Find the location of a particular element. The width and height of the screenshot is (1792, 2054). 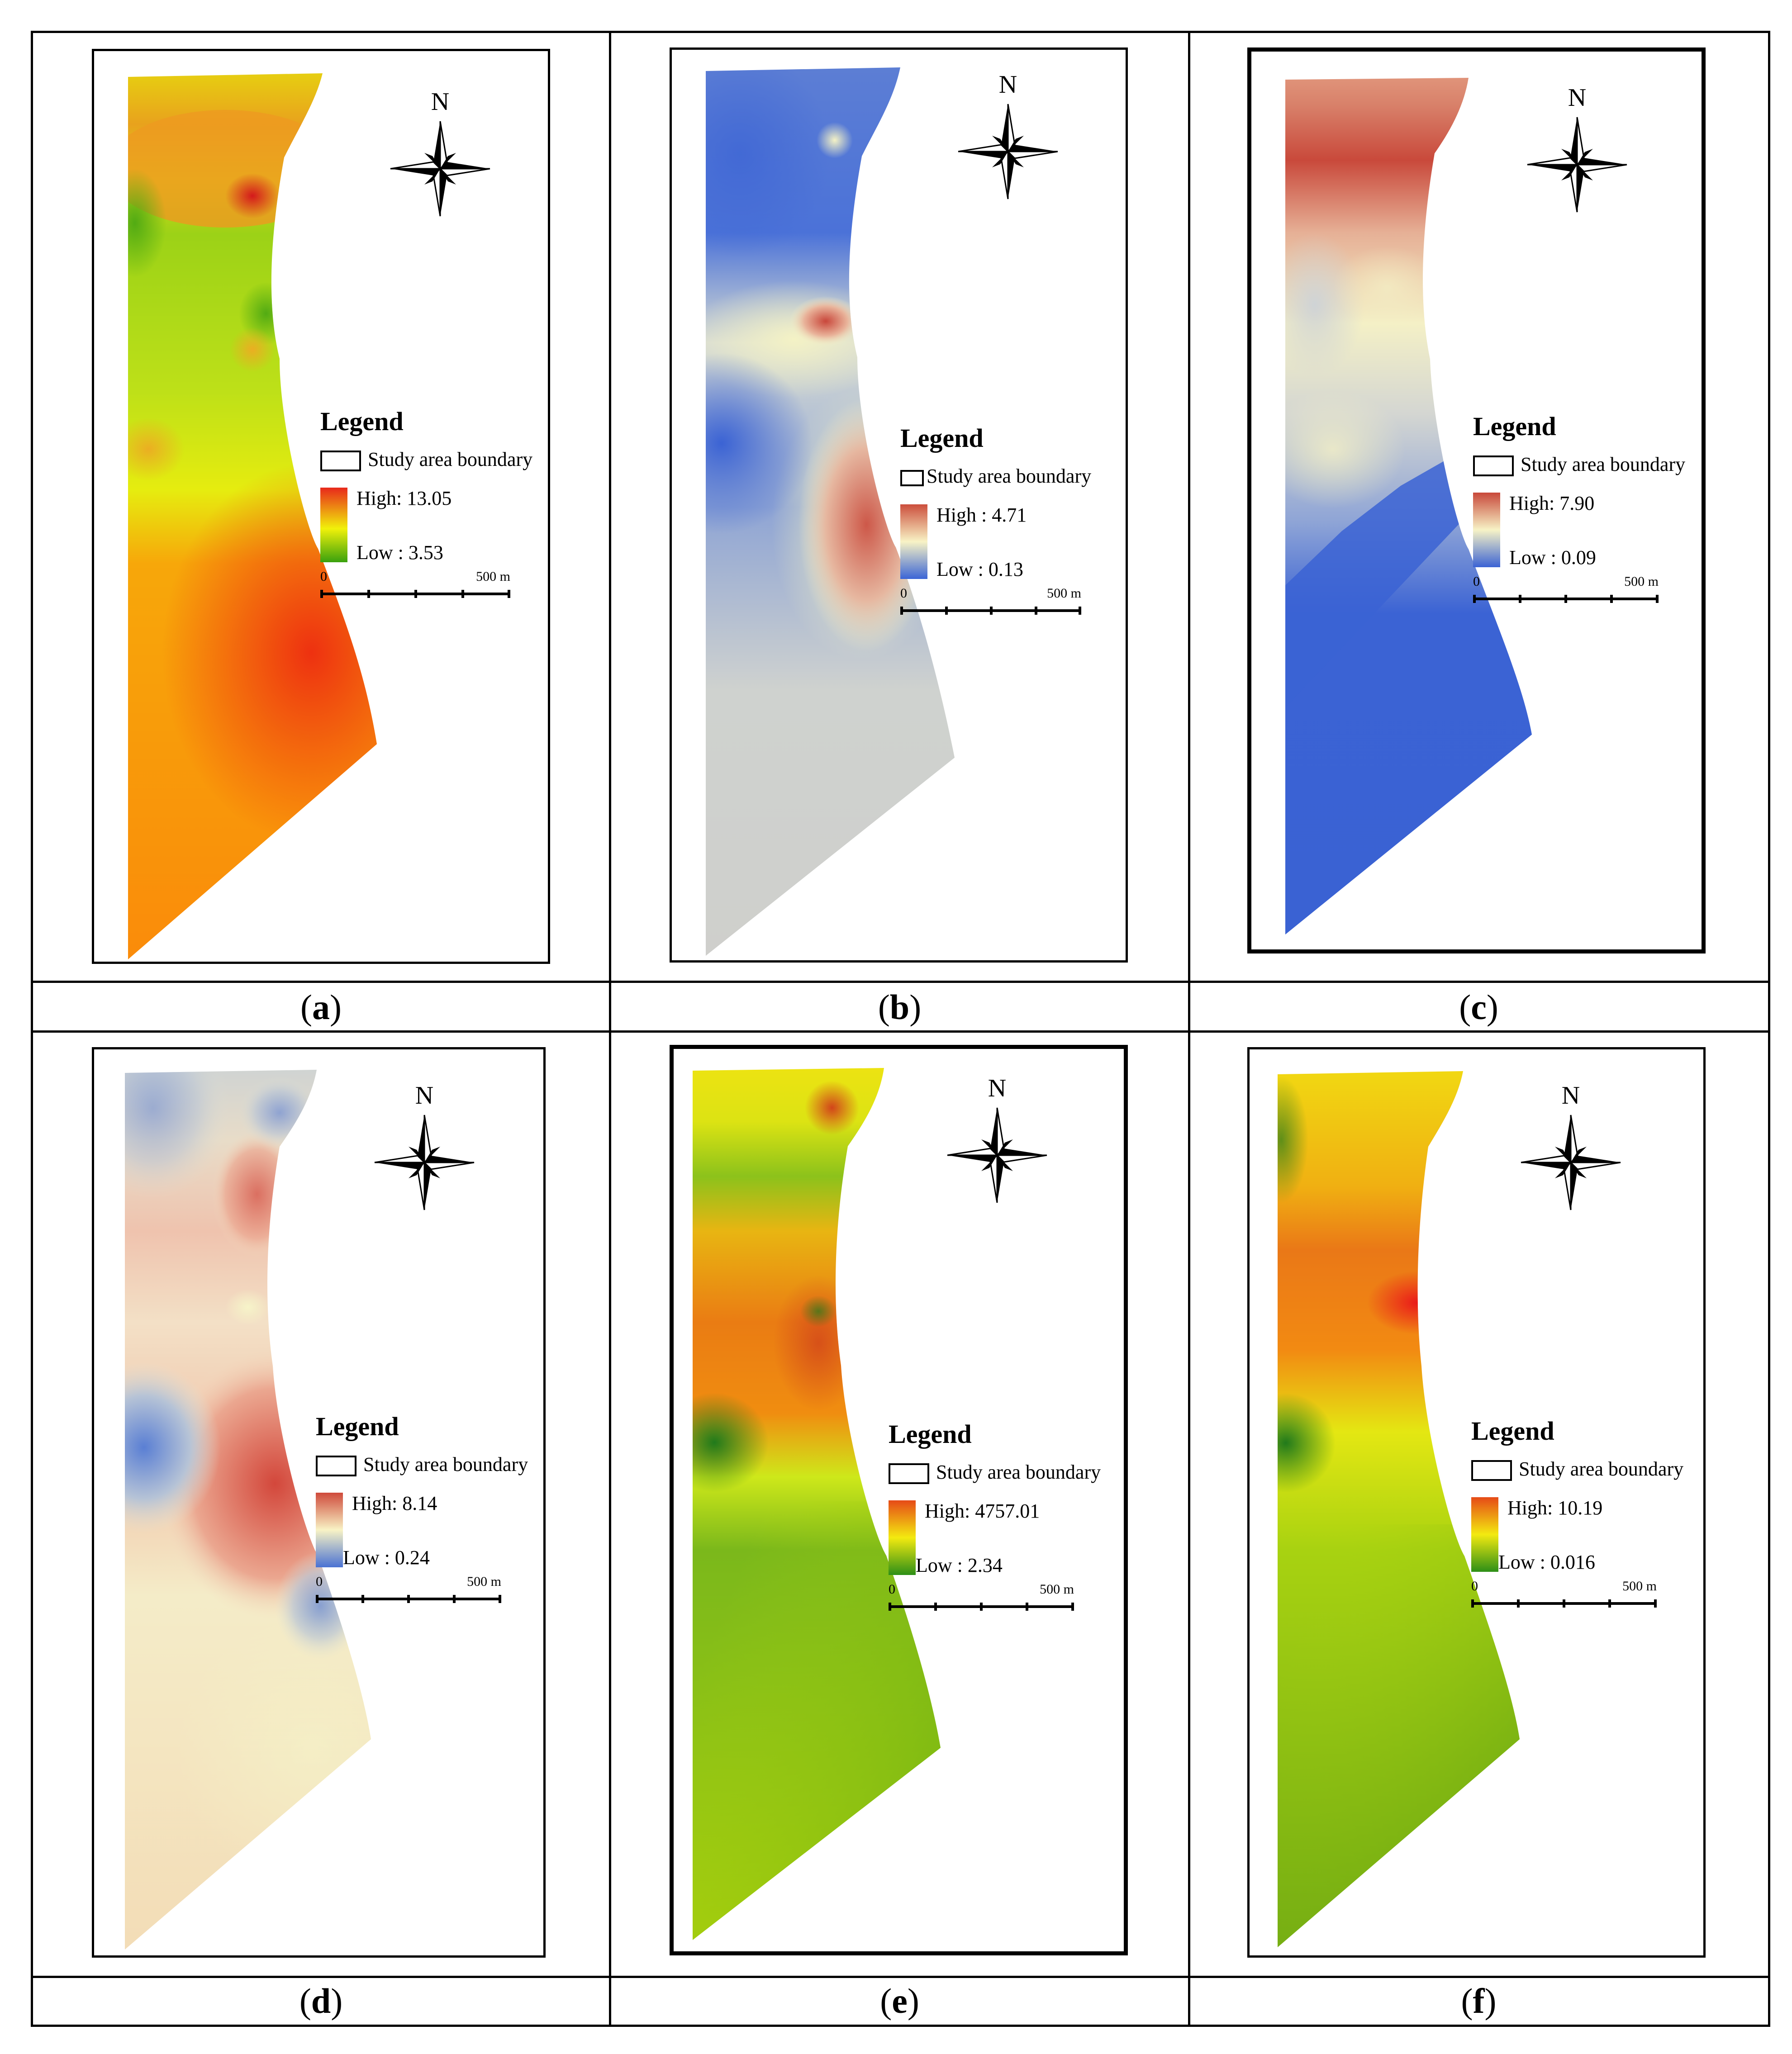

caption-f: (f) is located at coordinates (1479, 2001).